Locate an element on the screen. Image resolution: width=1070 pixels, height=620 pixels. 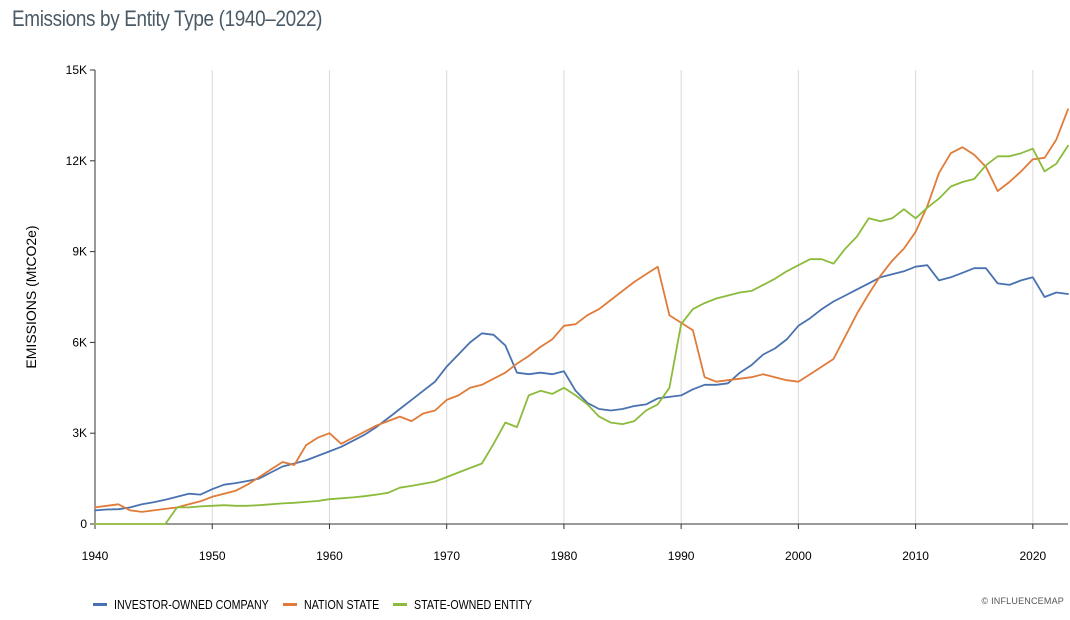
x-tick-label: 2000 is located at coordinates (798, 556).